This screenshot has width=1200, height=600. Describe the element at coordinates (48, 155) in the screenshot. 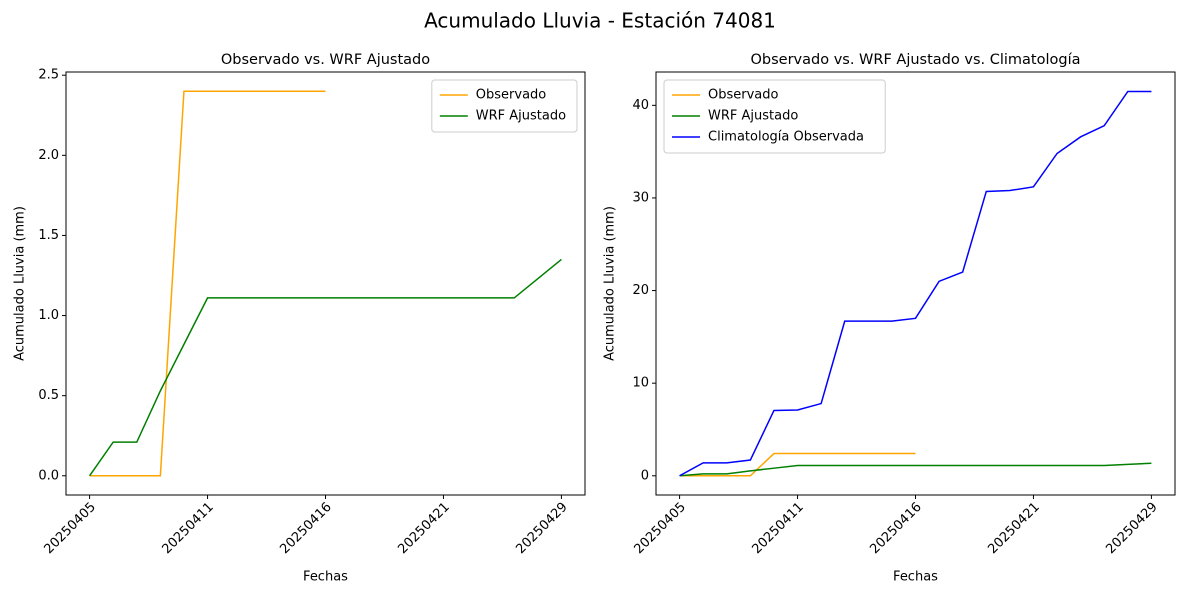

I see `y-tick-label: 2.0` at that location.